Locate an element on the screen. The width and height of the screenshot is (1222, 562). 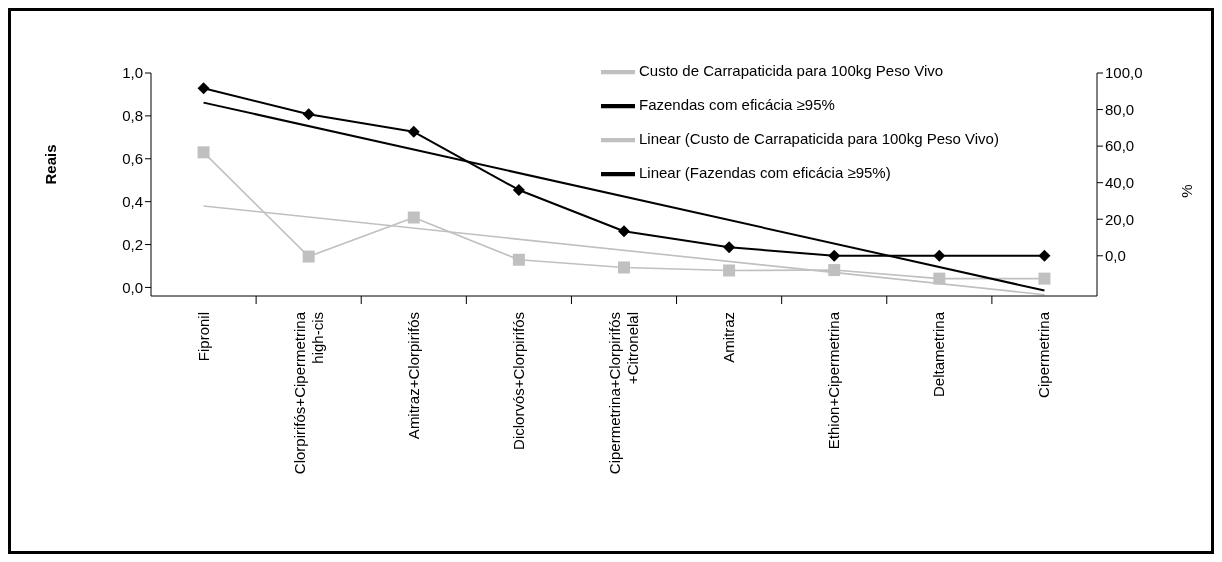
x-tick-label: Diclorvós+Clorpirifós is located at coordinates (518, 381).